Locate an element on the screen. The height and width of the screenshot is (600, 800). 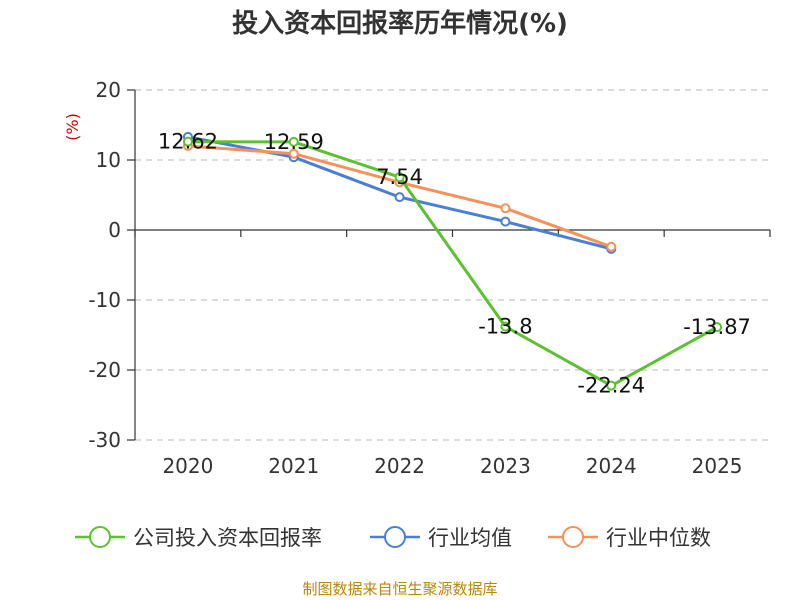
x-tick-label: 2024 is located at coordinates (611, 466).